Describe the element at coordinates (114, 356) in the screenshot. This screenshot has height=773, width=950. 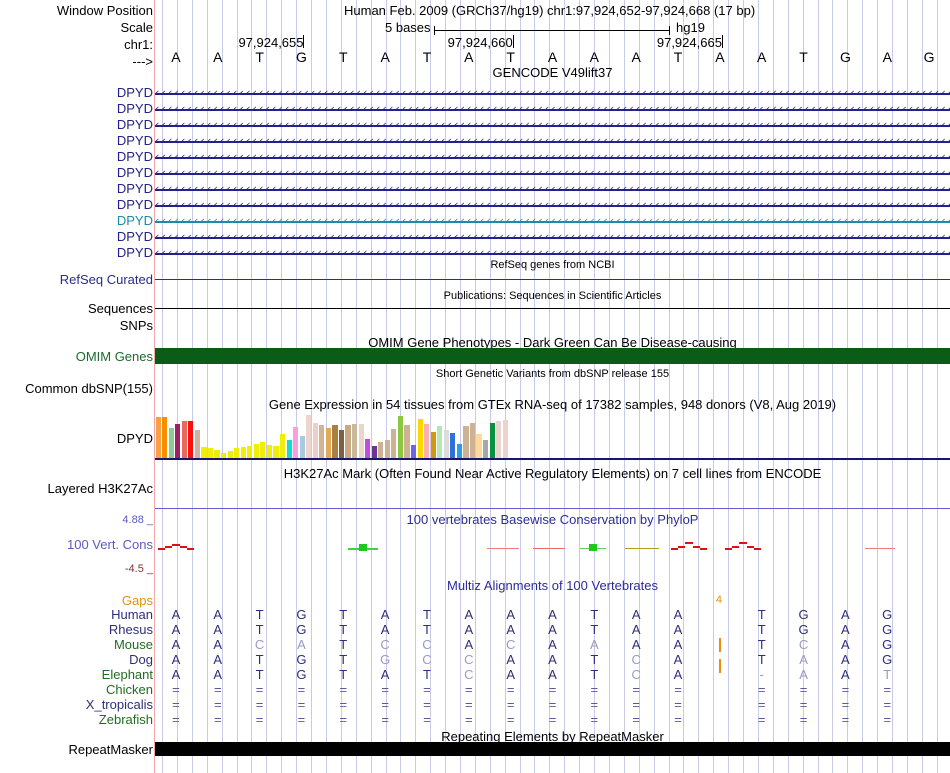
I see `omim-genes-label: OMIM Genes` at that location.